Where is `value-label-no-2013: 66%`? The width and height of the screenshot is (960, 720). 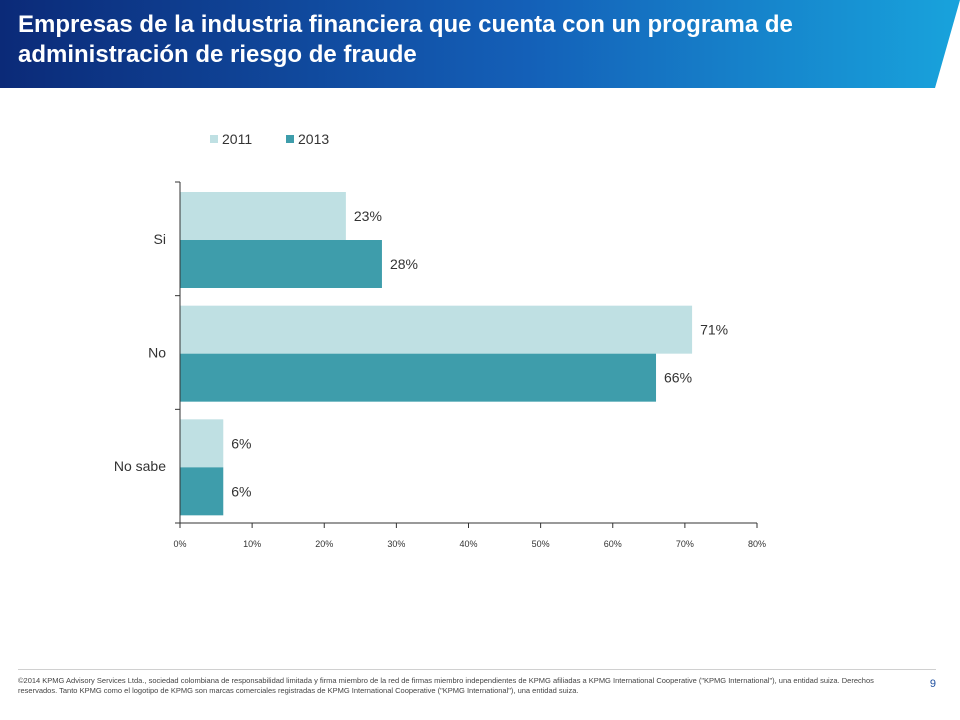 value-label-no-2013: 66% is located at coordinates (678, 378).